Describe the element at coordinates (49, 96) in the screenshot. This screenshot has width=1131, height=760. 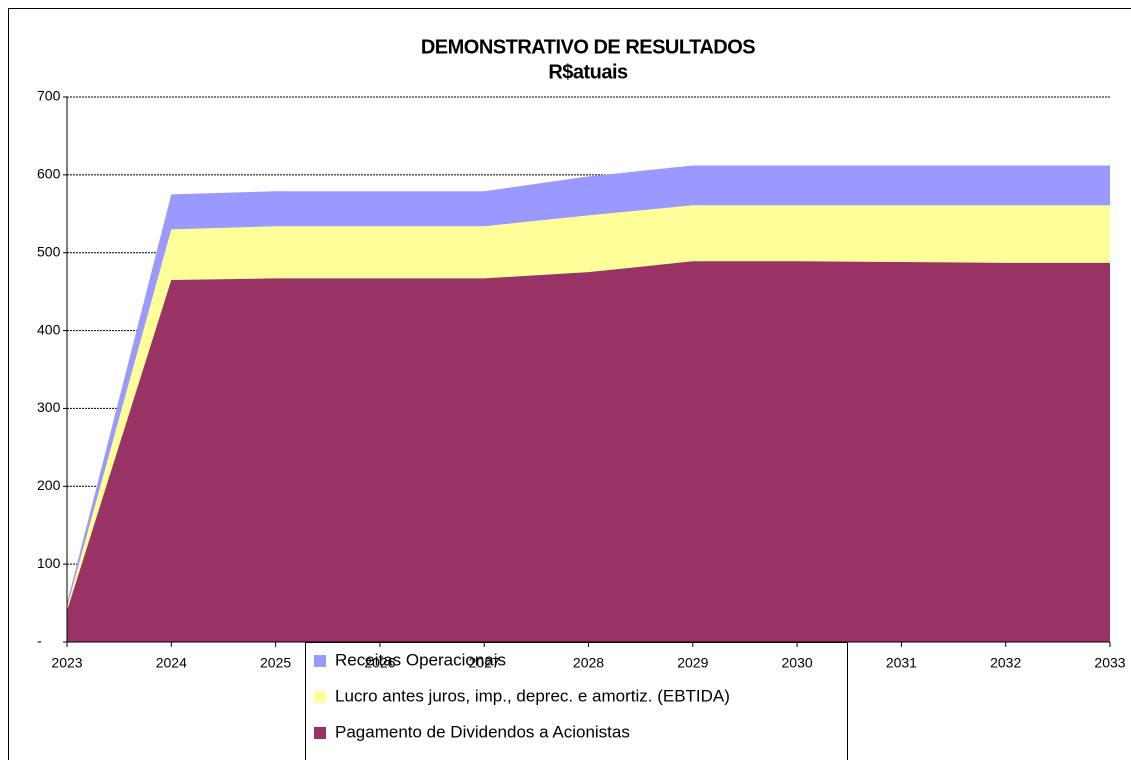
I see `y-tick-label: 700` at that location.